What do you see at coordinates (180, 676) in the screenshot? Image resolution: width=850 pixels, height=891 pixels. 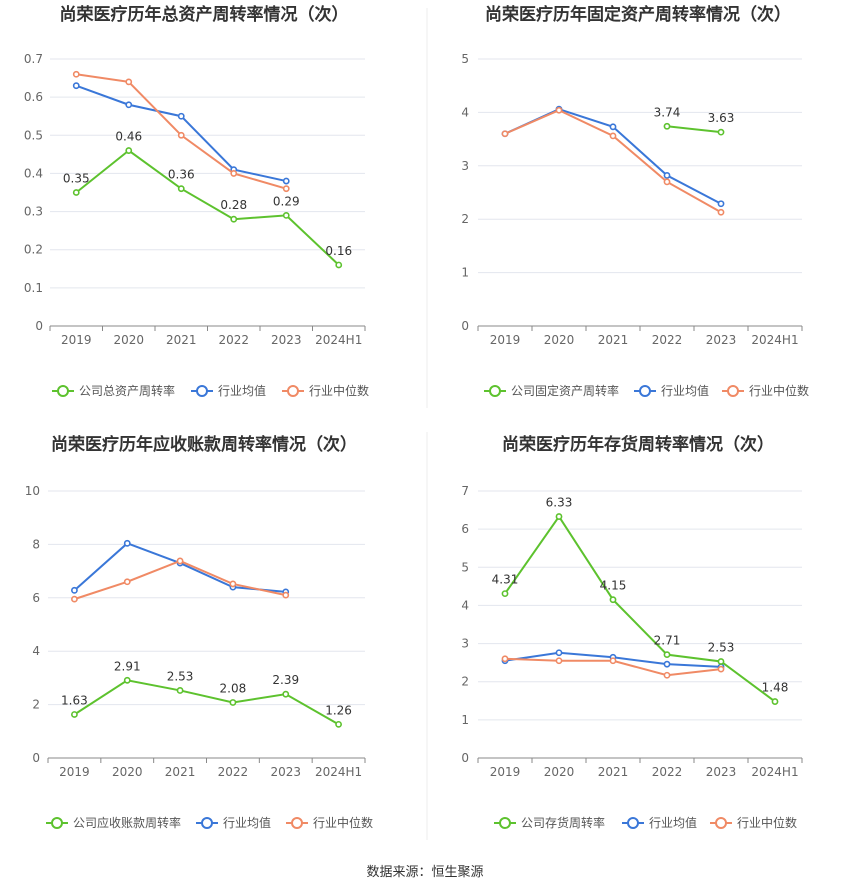 I see `data-label: 2.53` at bounding box center [180, 676].